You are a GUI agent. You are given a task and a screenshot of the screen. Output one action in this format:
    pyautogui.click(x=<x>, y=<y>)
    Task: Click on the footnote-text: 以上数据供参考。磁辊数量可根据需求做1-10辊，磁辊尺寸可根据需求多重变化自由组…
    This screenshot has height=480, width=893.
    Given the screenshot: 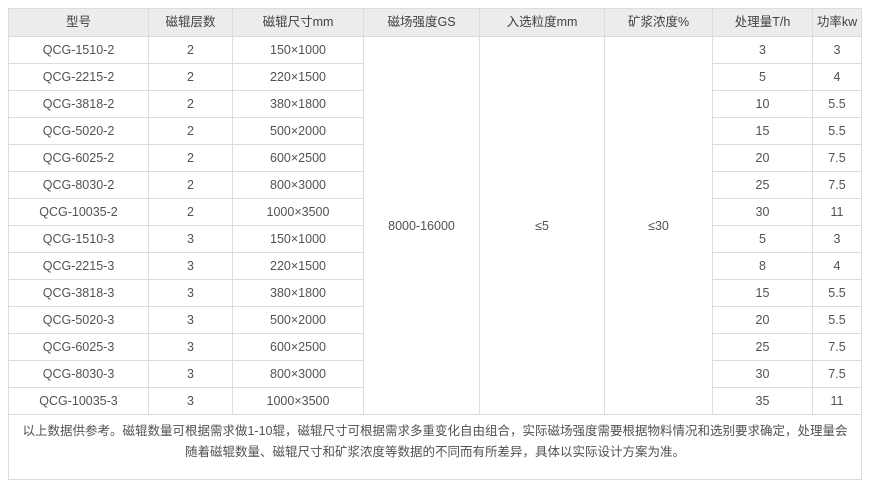 What is the action you would take?
    pyautogui.click(x=435, y=447)
    